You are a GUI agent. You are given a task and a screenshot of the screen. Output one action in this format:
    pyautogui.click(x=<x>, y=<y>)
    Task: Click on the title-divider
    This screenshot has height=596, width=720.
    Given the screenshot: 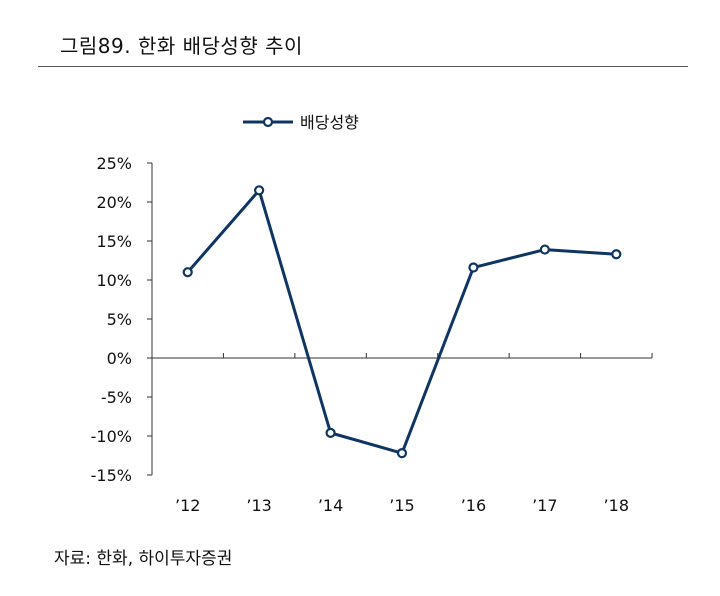 What is the action you would take?
    pyautogui.click(x=363, y=66)
    